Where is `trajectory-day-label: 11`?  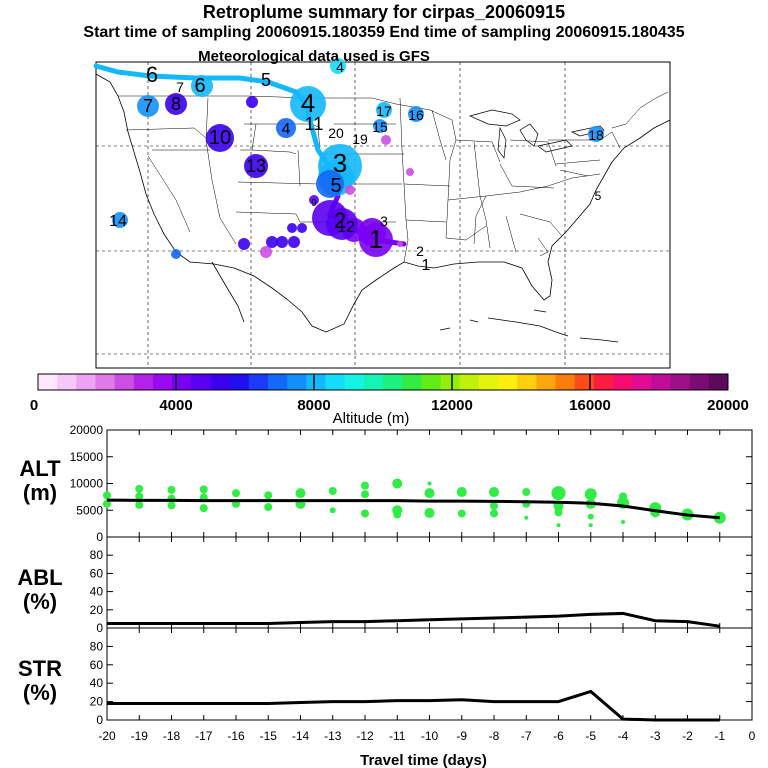
trajectory-day-label: 11 is located at coordinates (314, 124).